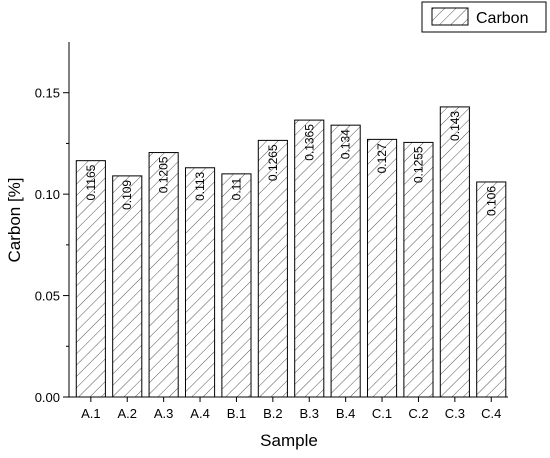 This screenshot has width=550, height=458. I want to click on data-label: 0.109, so click(127, 195).